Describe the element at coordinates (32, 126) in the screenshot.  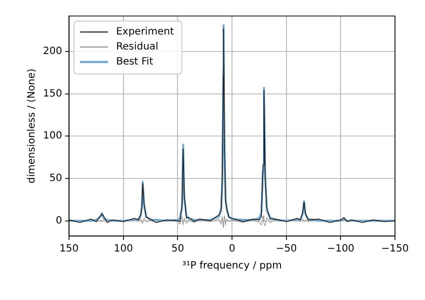
I see `y-axis-title: dimensionless / (None)` at that location.